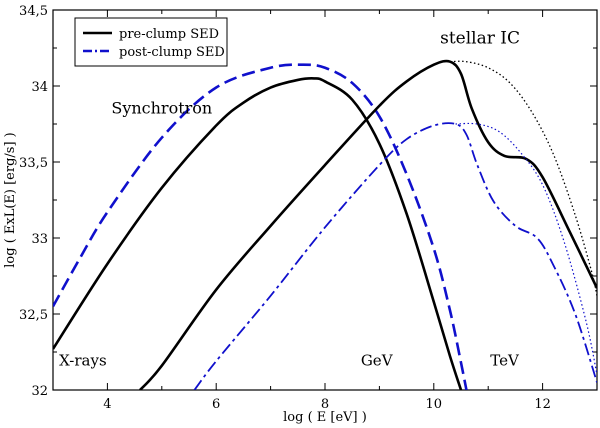  What do you see at coordinates (39, 391) in the screenshot?
I see `y-tick-label: 32` at bounding box center [39, 391].